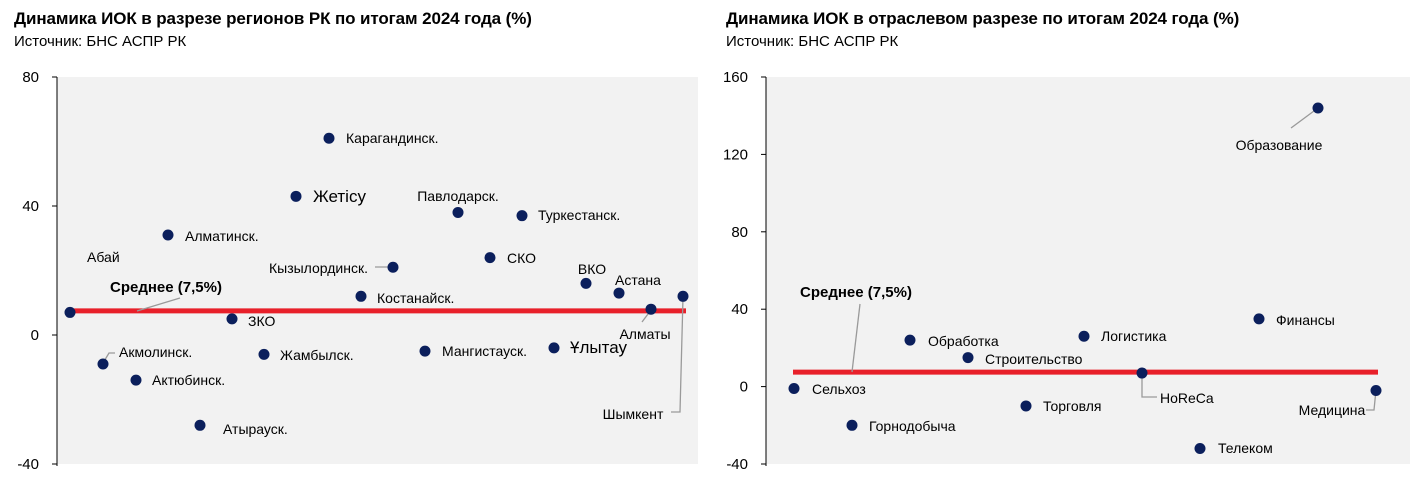 Image resolution: width=1428 pixels, height=488 pixels. Describe the element at coordinates (522, 216) in the screenshot. I see `data-point-туркестанск` at that location.